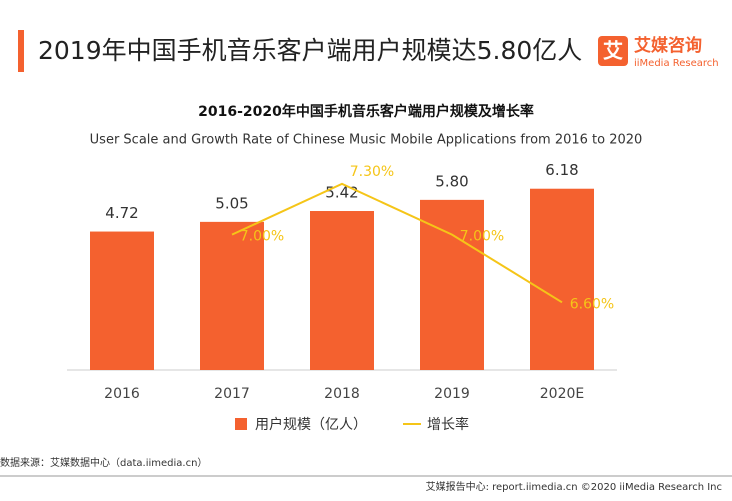 The width and height of the screenshot is (732, 501). I want to click on line-value-label: 7.30%, so click(372, 172).